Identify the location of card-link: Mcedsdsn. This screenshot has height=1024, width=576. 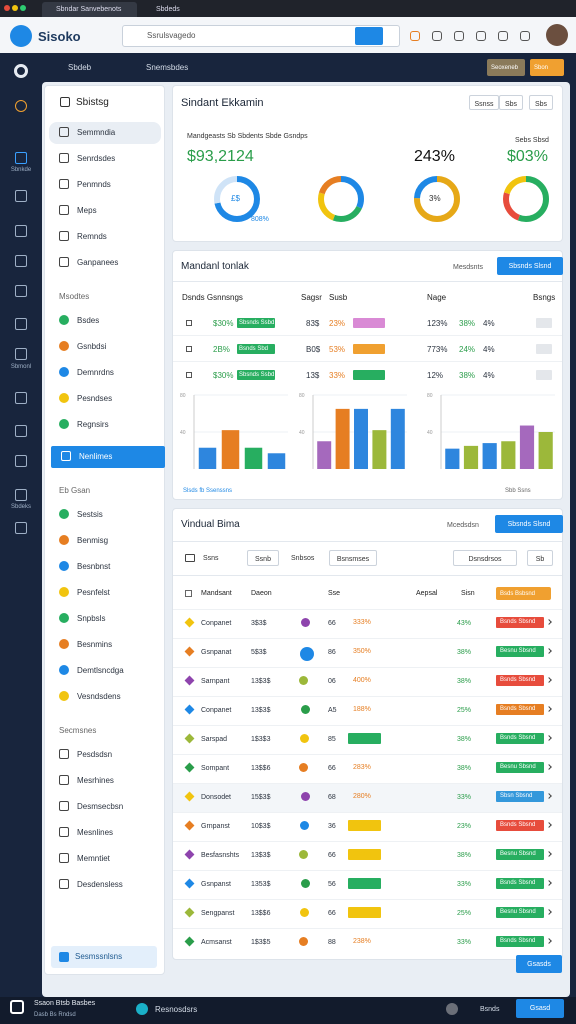
(463, 525).